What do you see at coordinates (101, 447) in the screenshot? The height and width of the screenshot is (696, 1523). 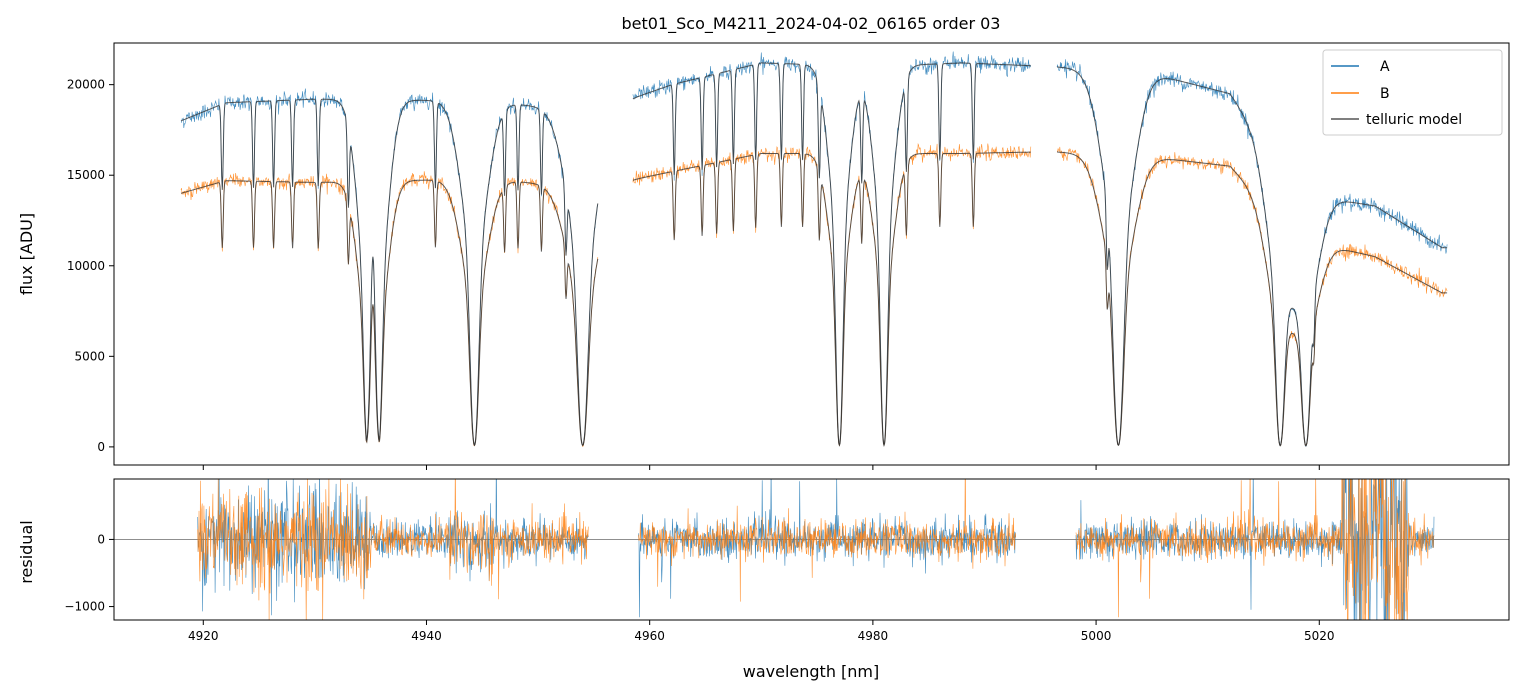 I see `flux-y-tick-label: 0` at bounding box center [101, 447].